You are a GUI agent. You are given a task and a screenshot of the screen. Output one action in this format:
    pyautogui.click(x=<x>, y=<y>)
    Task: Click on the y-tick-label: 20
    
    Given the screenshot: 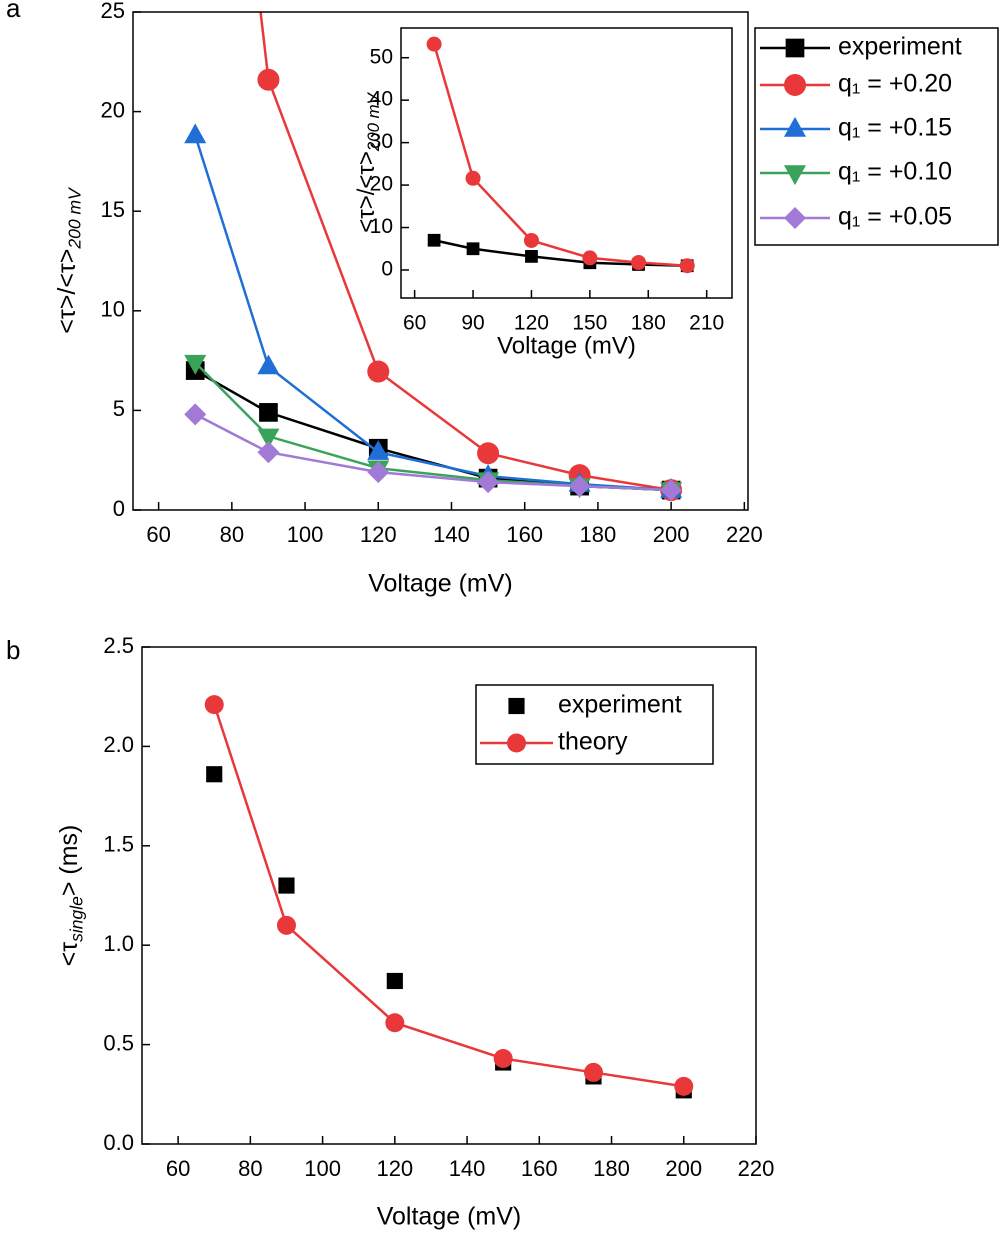 What is the action you would take?
    pyautogui.click(x=381, y=184)
    